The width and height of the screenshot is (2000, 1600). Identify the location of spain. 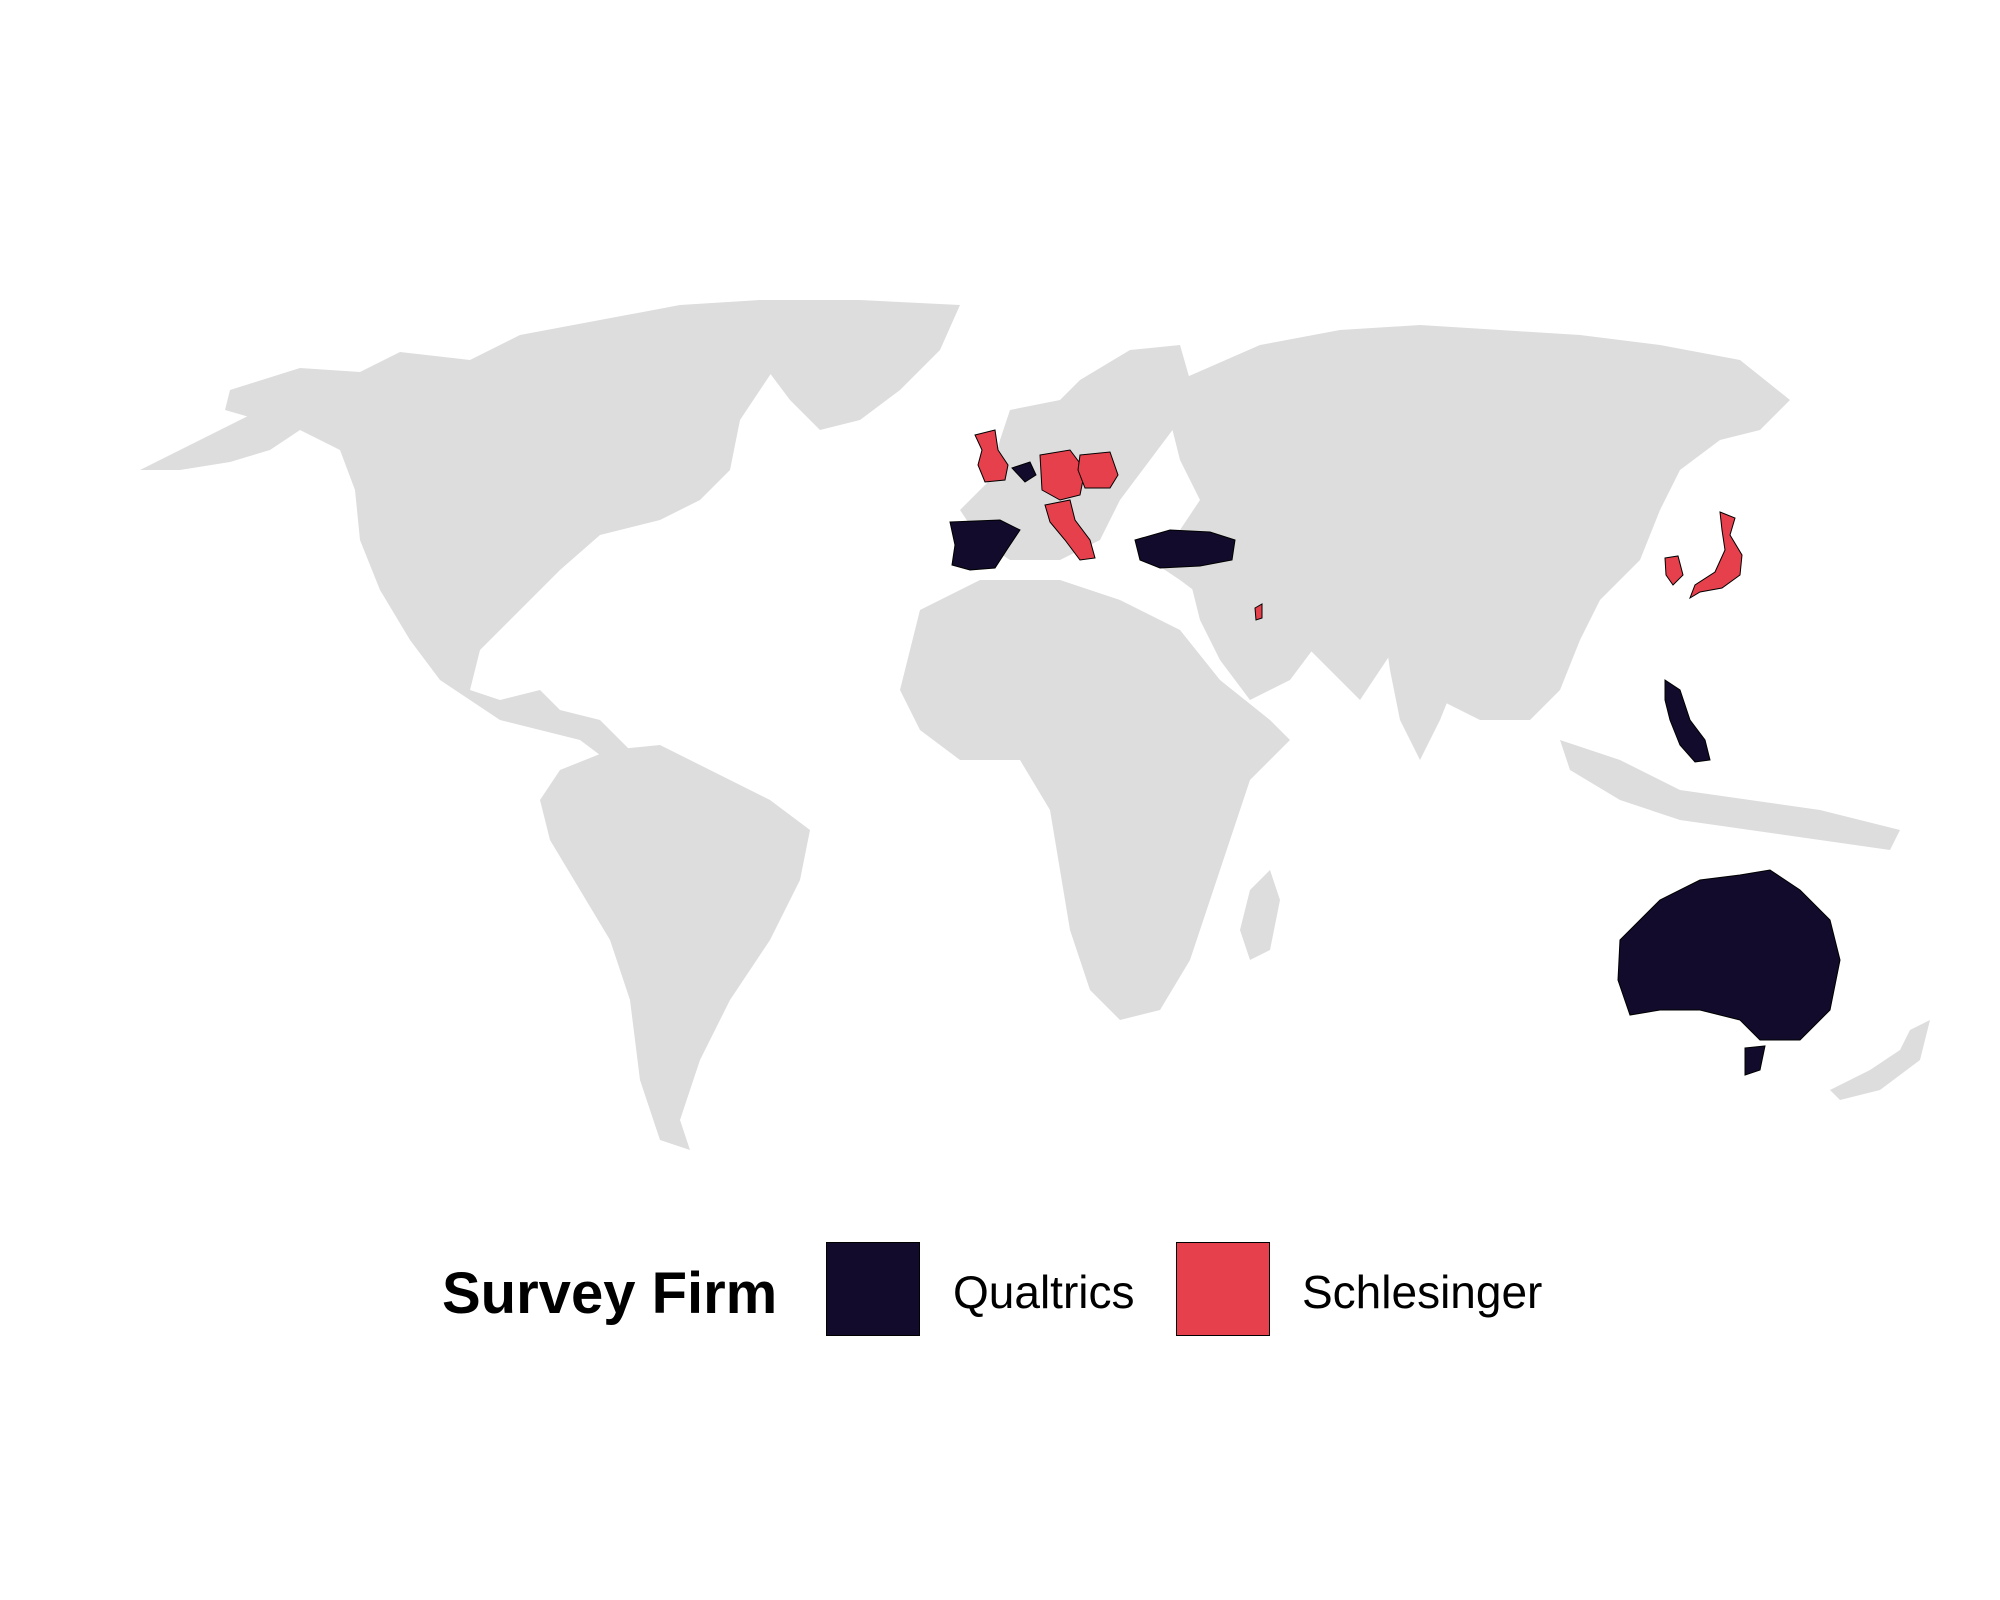
(985, 545).